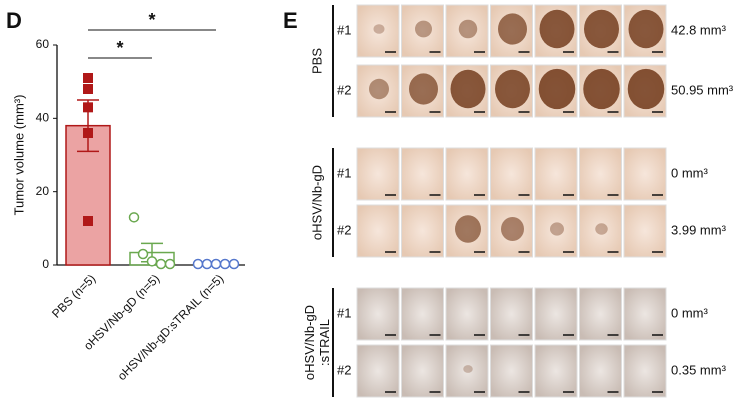 The height and width of the screenshot is (405, 748). I want to click on volume-label: 3.99 mm³, so click(699, 229).